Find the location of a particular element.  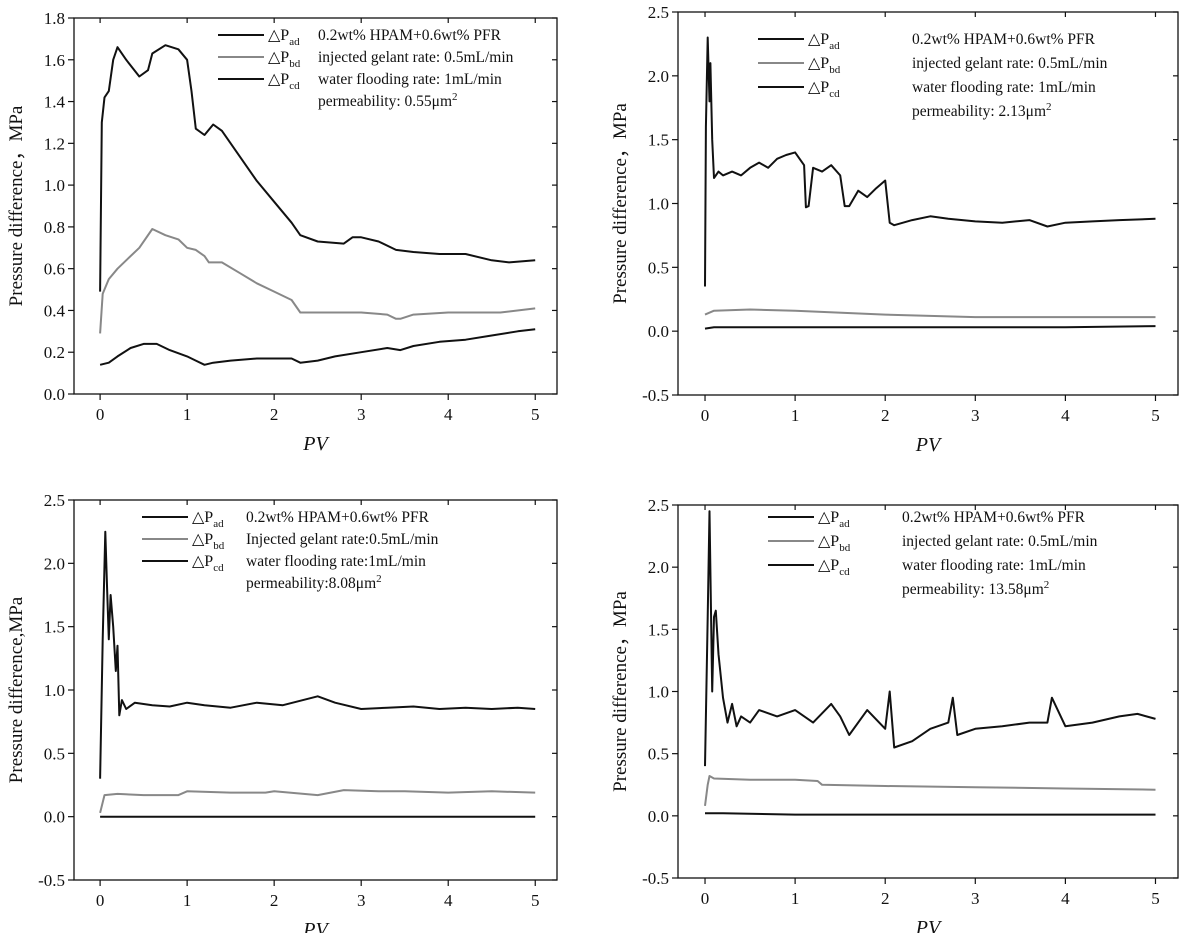

y-tick-label: 1.4 is located at coordinates (55, 102).